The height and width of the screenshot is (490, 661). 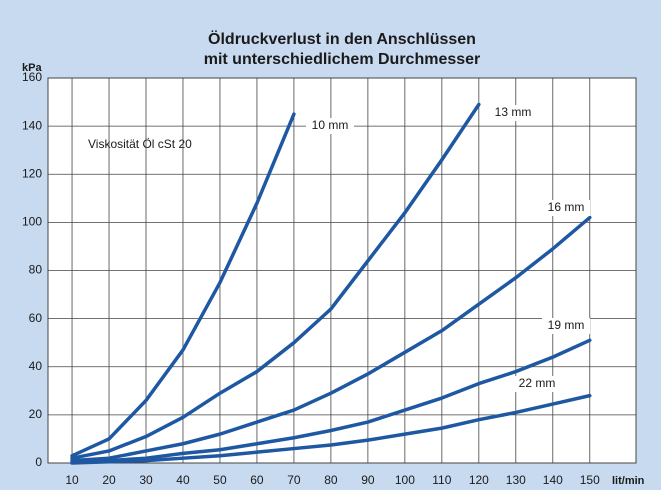 I want to click on chart-title: mit unterschiedlichem Durchmesser, so click(x=342, y=59).